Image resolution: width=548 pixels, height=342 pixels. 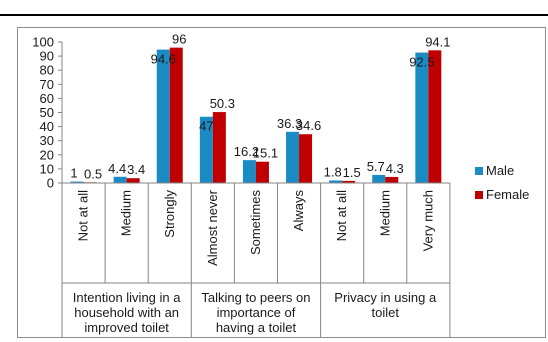 What do you see at coordinates (136, 169) in the screenshot?
I see `data-label-female: 3.4` at bounding box center [136, 169].